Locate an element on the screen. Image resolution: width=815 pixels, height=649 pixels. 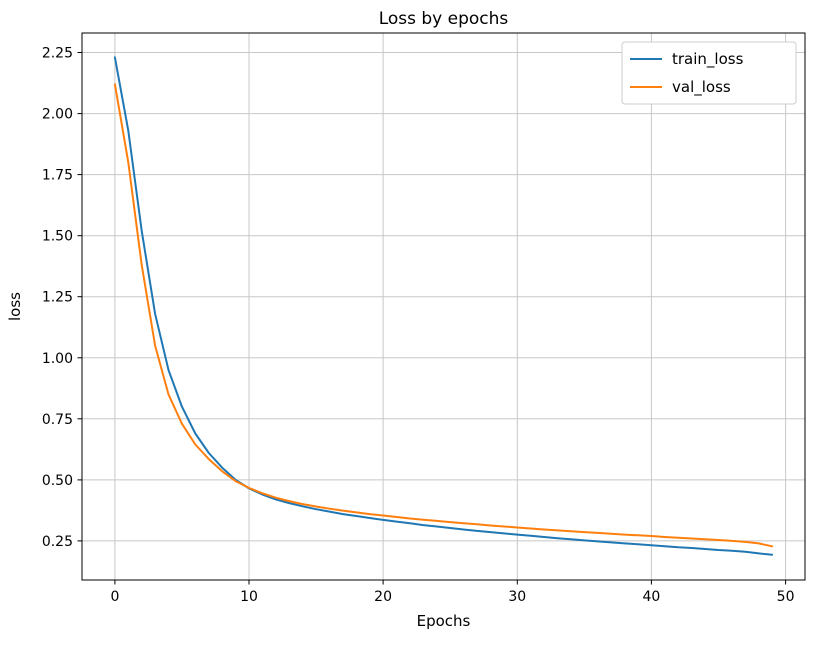
y-tick-label: 0.75 is located at coordinates (57, 420).